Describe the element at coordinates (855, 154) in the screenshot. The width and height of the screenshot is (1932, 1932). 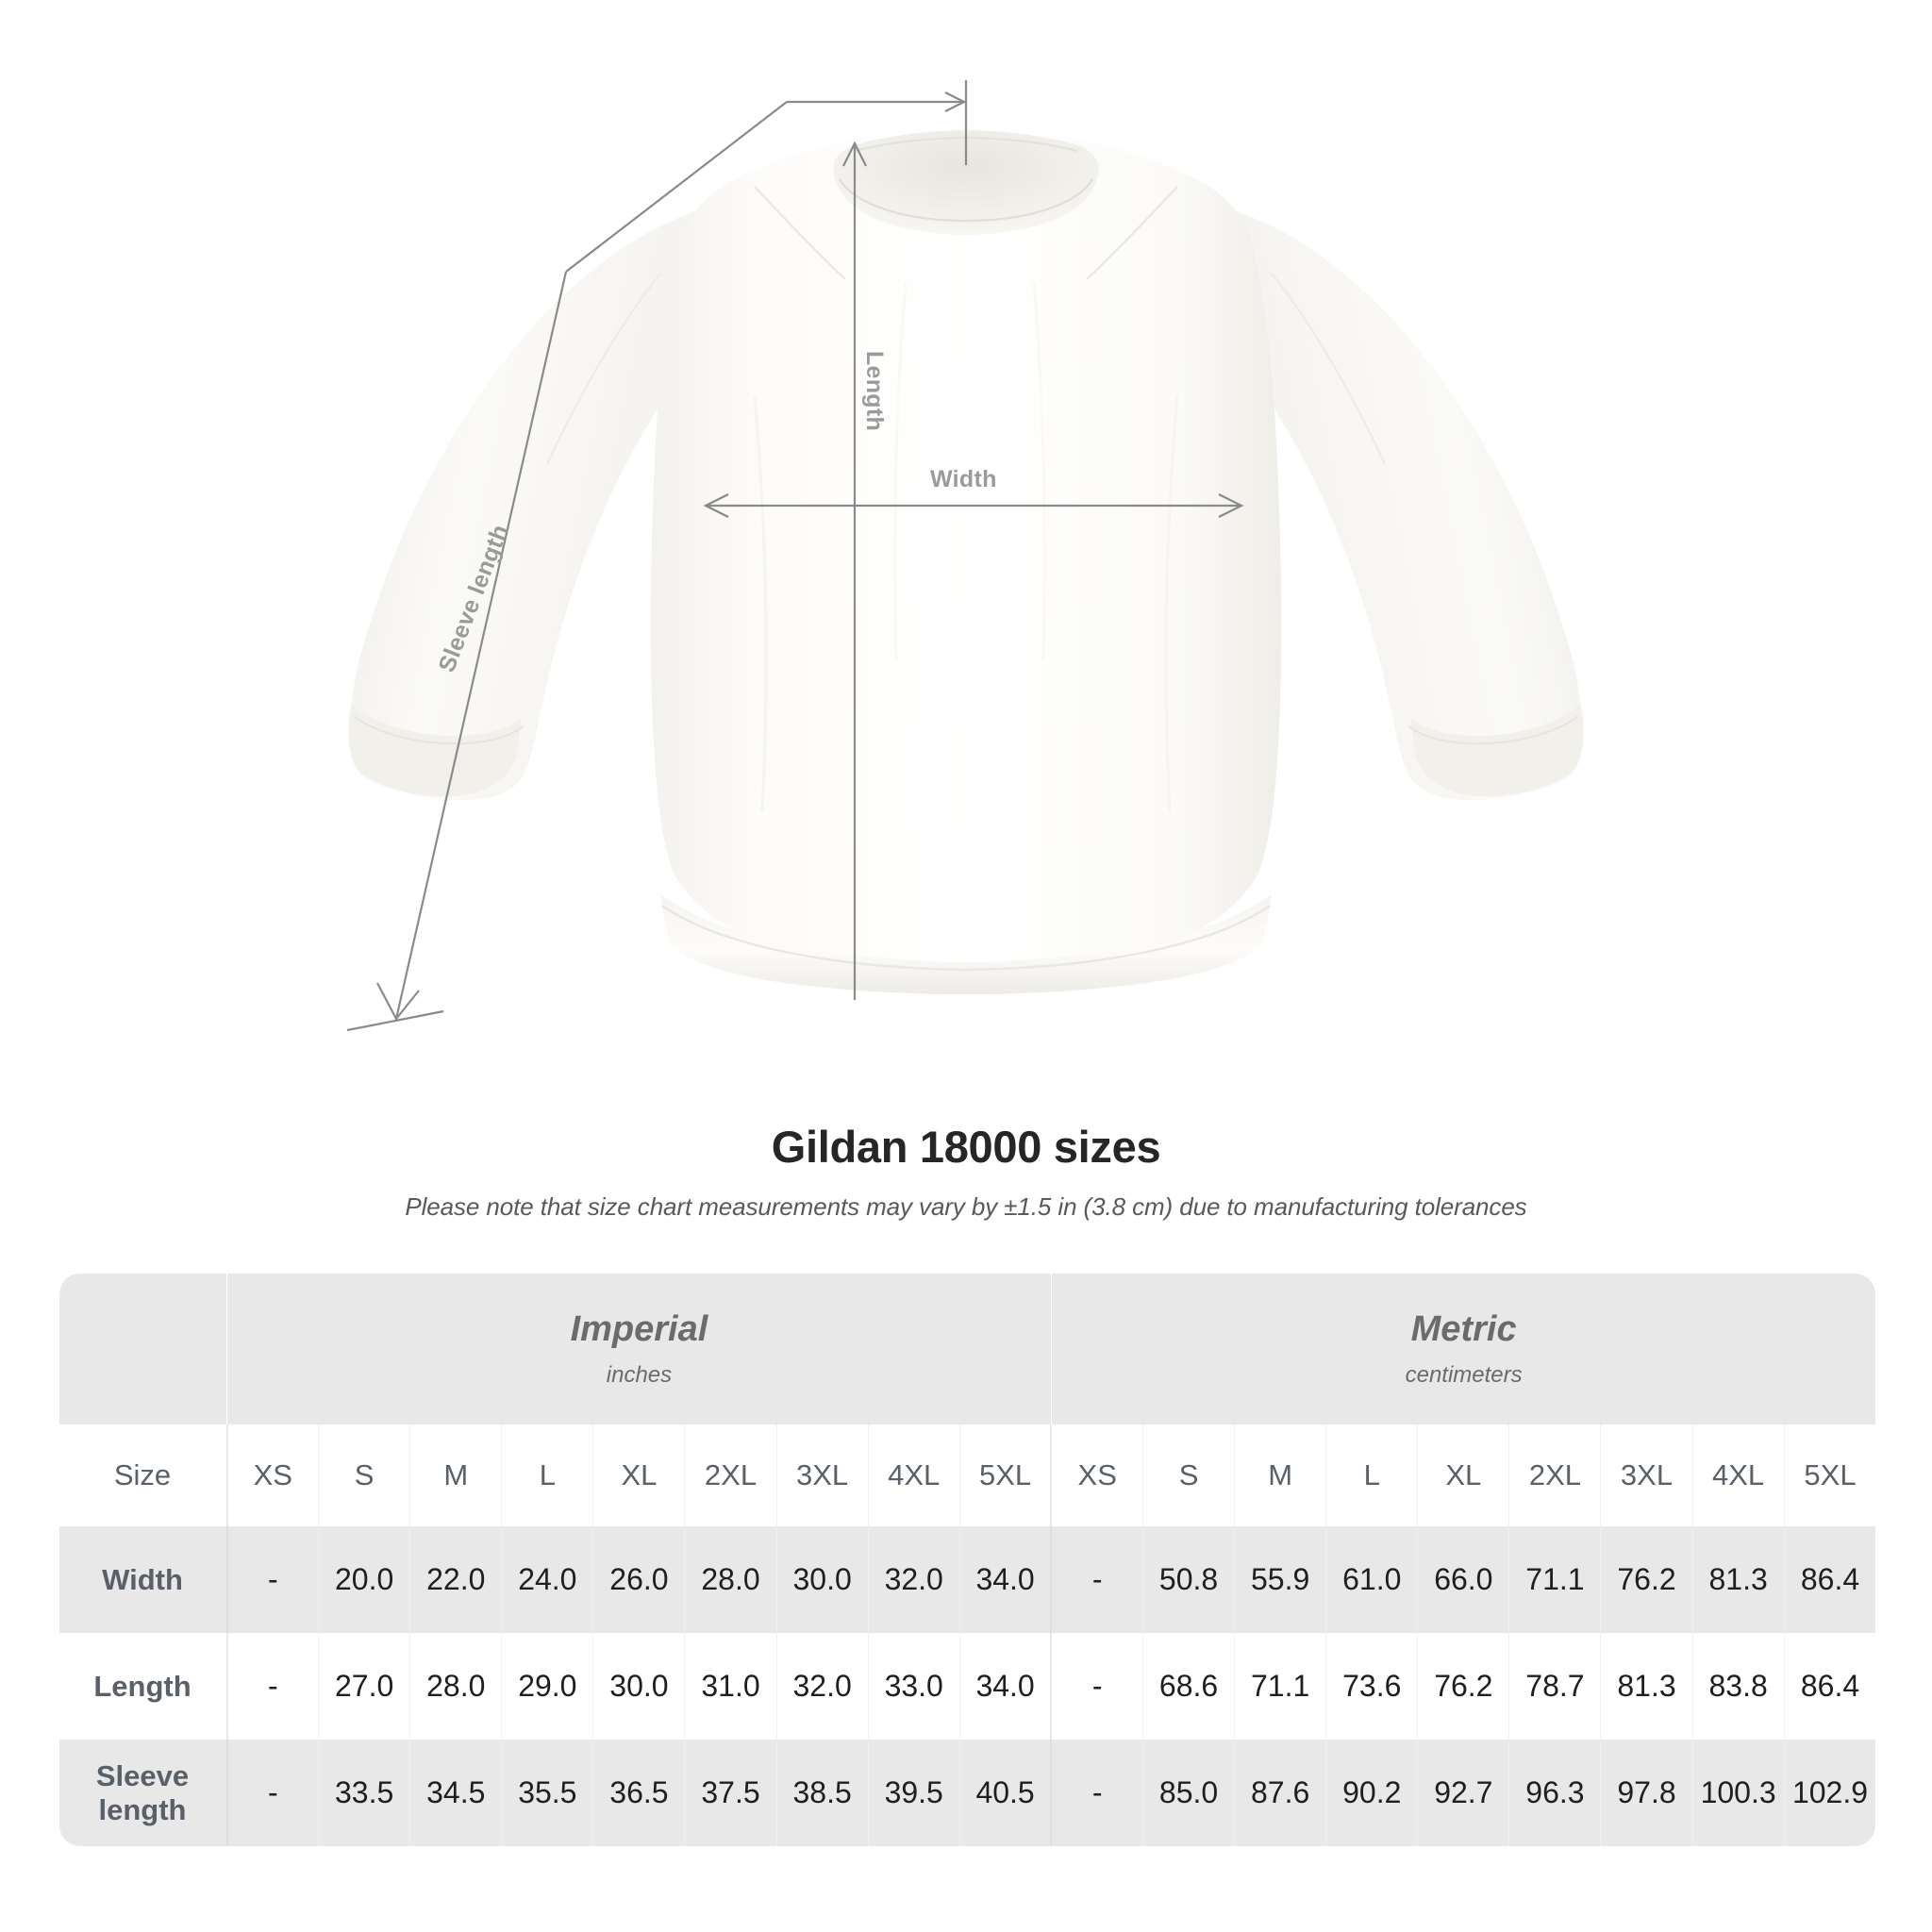
I see `arrowhead-up-length` at that location.